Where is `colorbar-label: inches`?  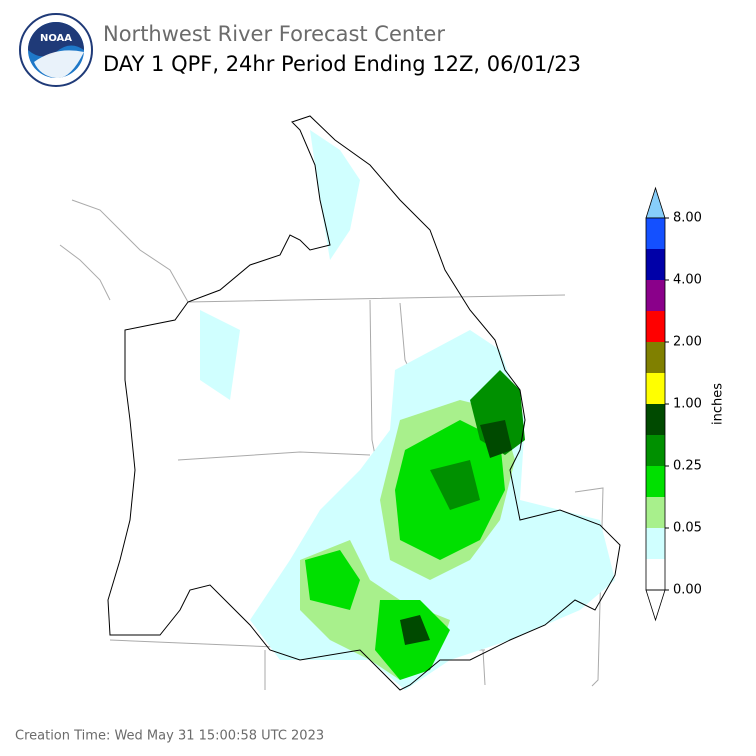 colorbar-label: inches is located at coordinates (718, 404).